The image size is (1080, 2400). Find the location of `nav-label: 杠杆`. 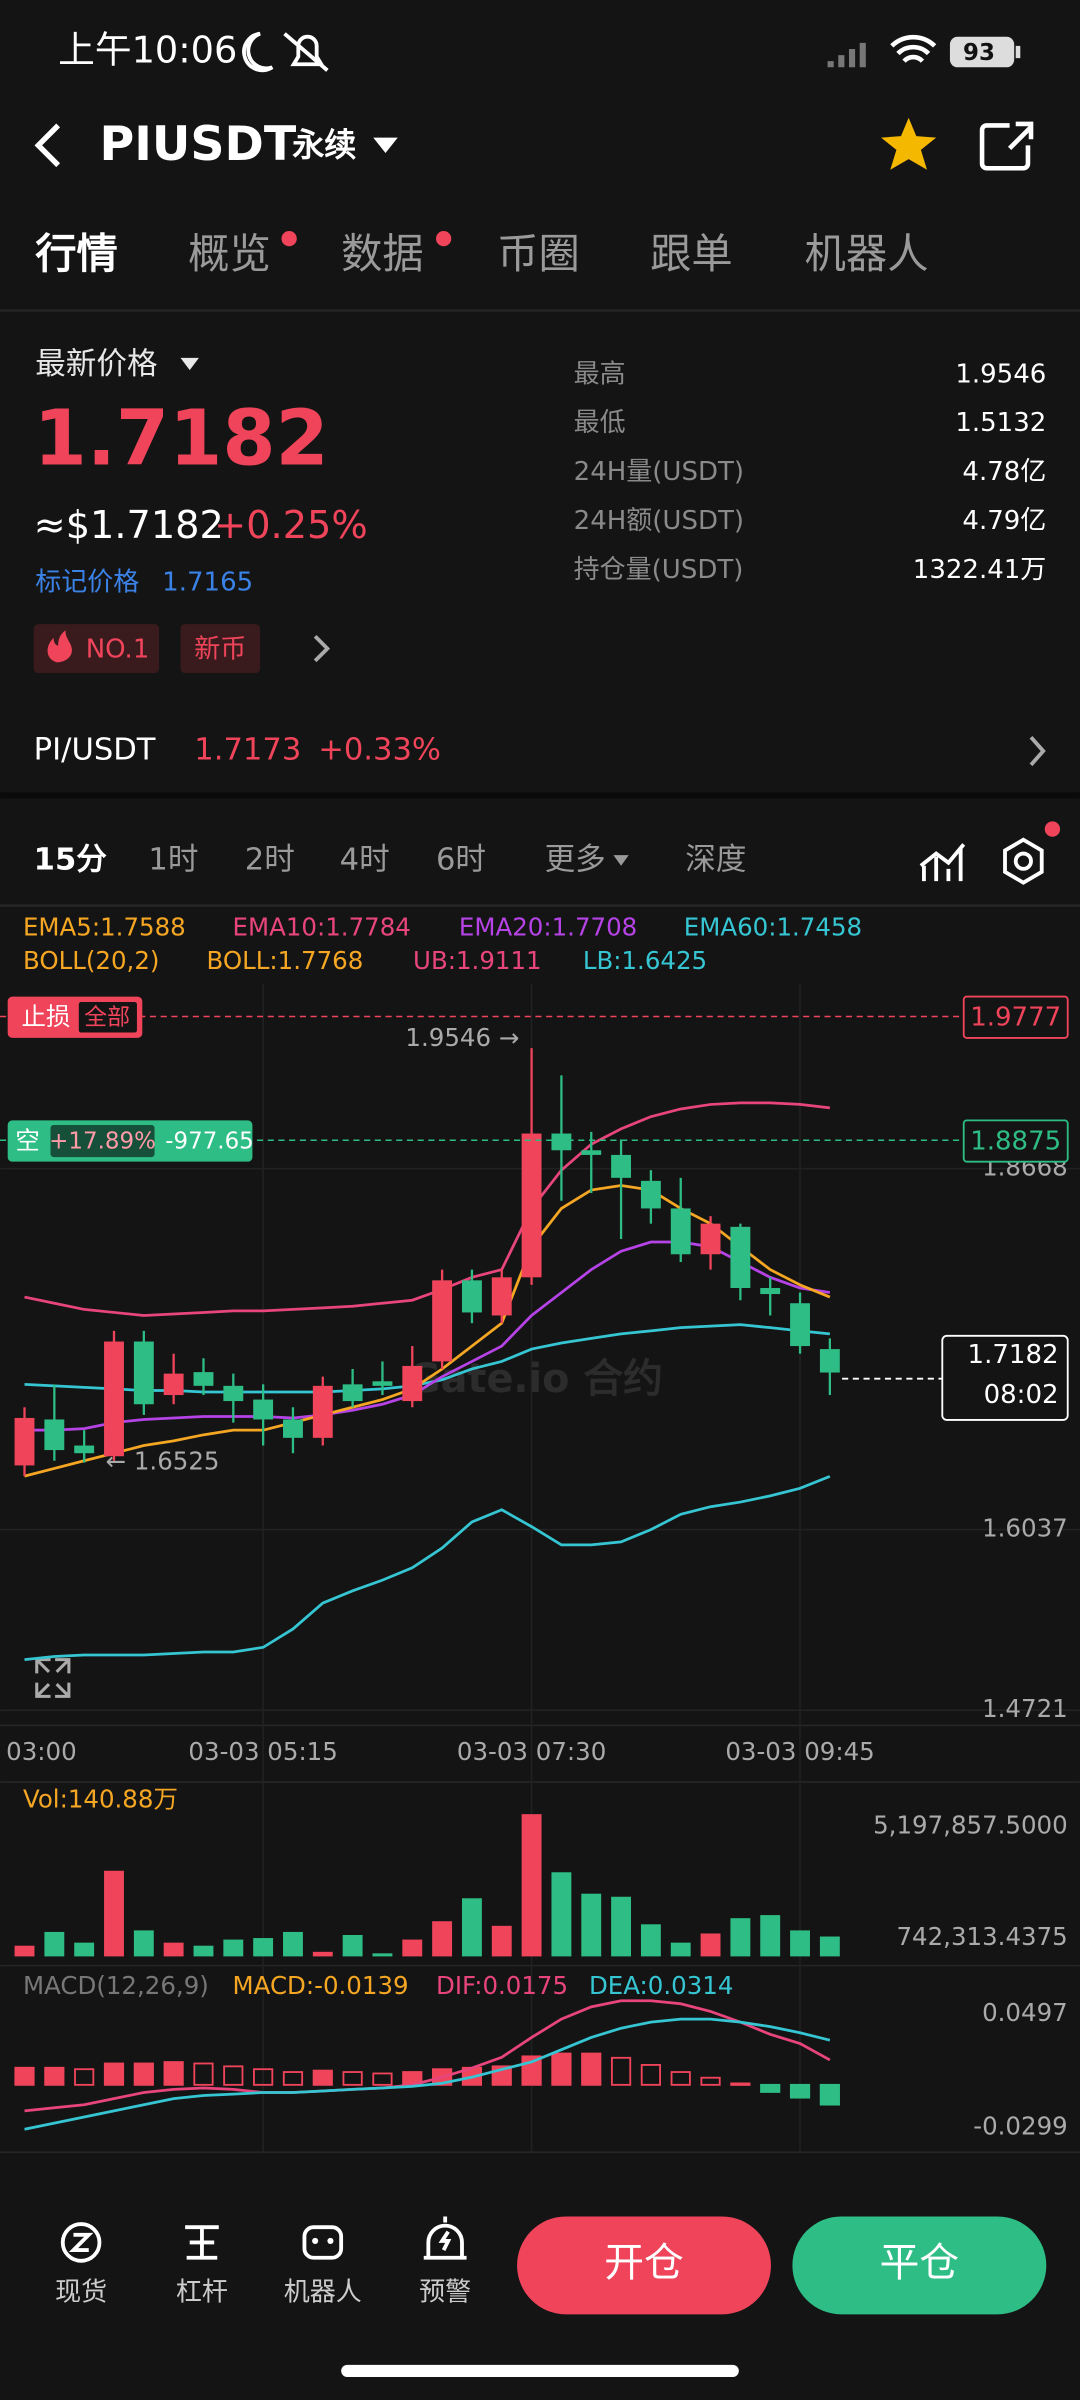

nav-label: 杠杆 is located at coordinates (202, 2292).